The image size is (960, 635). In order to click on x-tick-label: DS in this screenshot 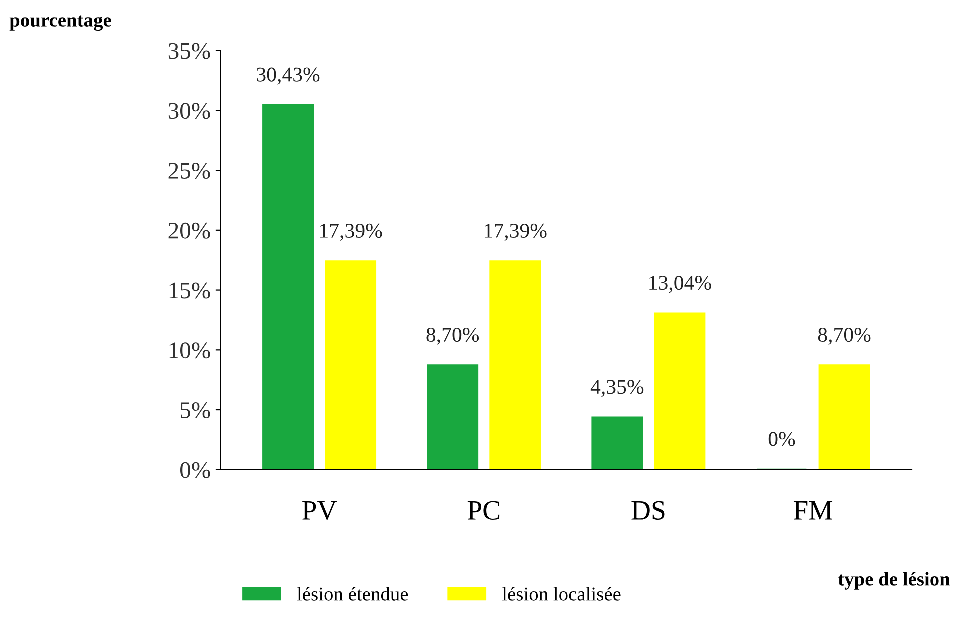, I will do `click(648, 510)`.